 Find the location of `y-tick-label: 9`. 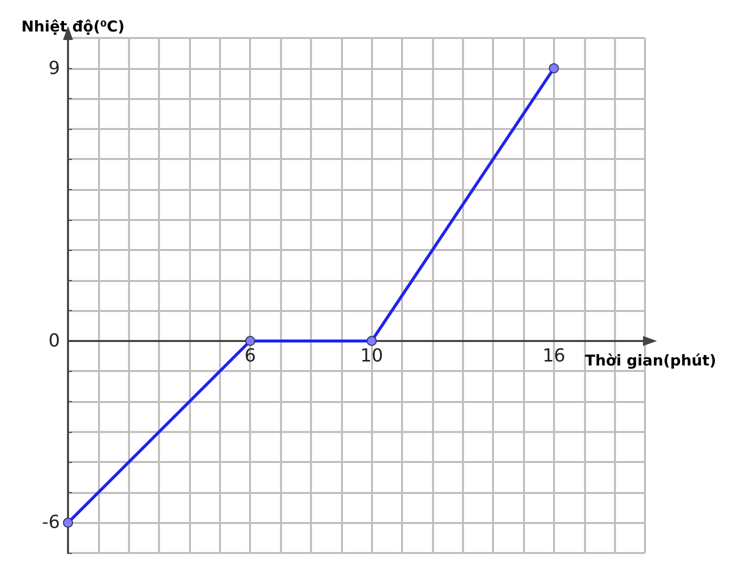

y-tick-label: 9 is located at coordinates (54, 68).